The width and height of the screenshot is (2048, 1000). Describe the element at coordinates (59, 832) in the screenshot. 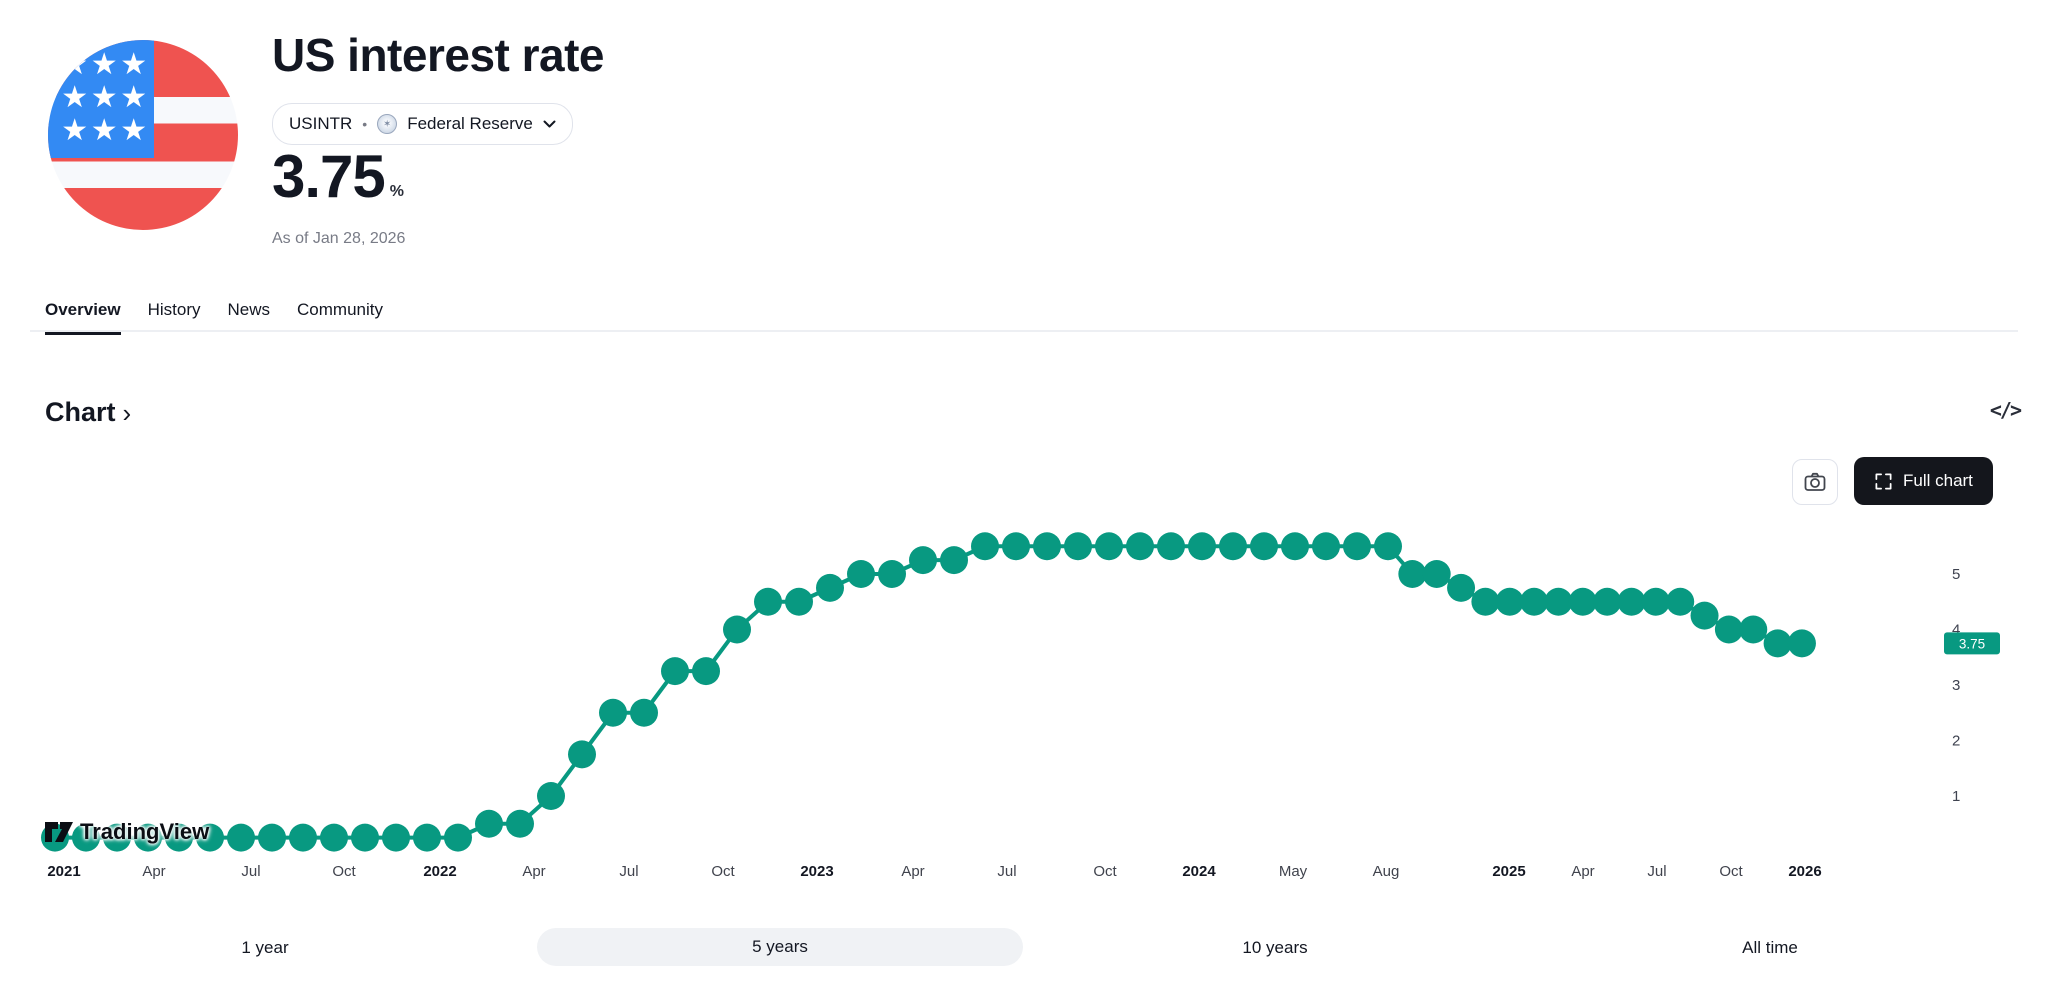

I see `tradingview-logo` at that location.